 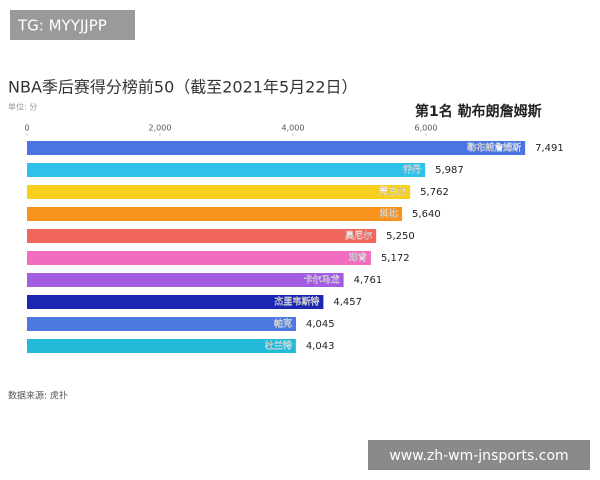 I want to click on category-label: 贾巴尔, so click(x=392, y=192).